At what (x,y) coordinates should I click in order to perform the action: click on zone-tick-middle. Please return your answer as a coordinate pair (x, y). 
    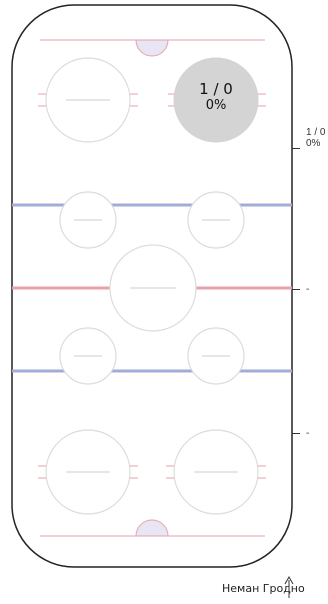
    Looking at the image, I should click on (296, 289).